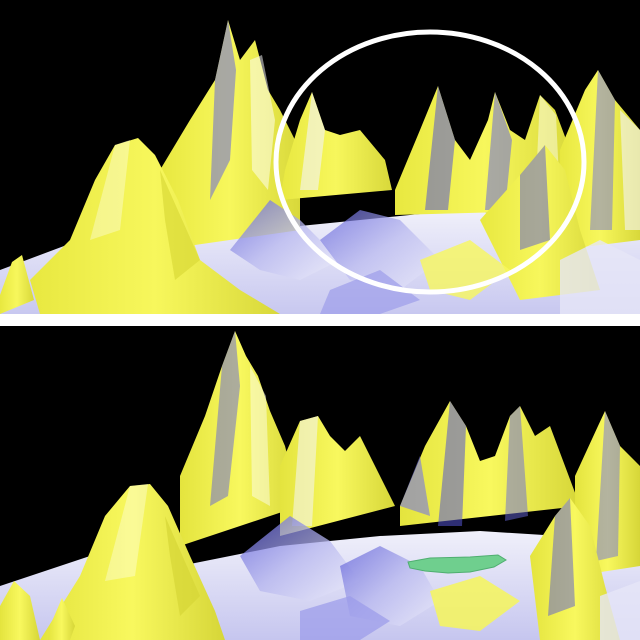 The height and width of the screenshot is (640, 640). What do you see at coordinates (320, 320) in the screenshot?
I see `panel-separator` at bounding box center [320, 320].